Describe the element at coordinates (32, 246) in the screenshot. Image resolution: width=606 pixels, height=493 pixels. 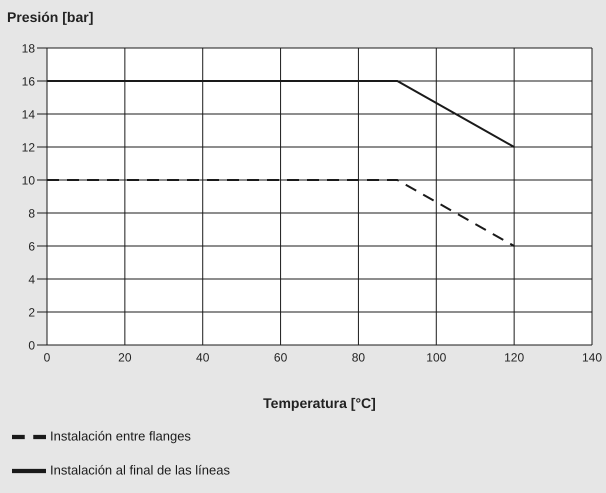
I see `y-tick-label: 6` at that location.